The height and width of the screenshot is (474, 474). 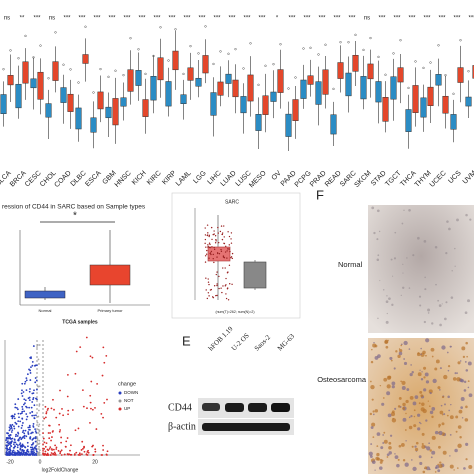 I want to click on panel-label: E, so click(x=186, y=340).